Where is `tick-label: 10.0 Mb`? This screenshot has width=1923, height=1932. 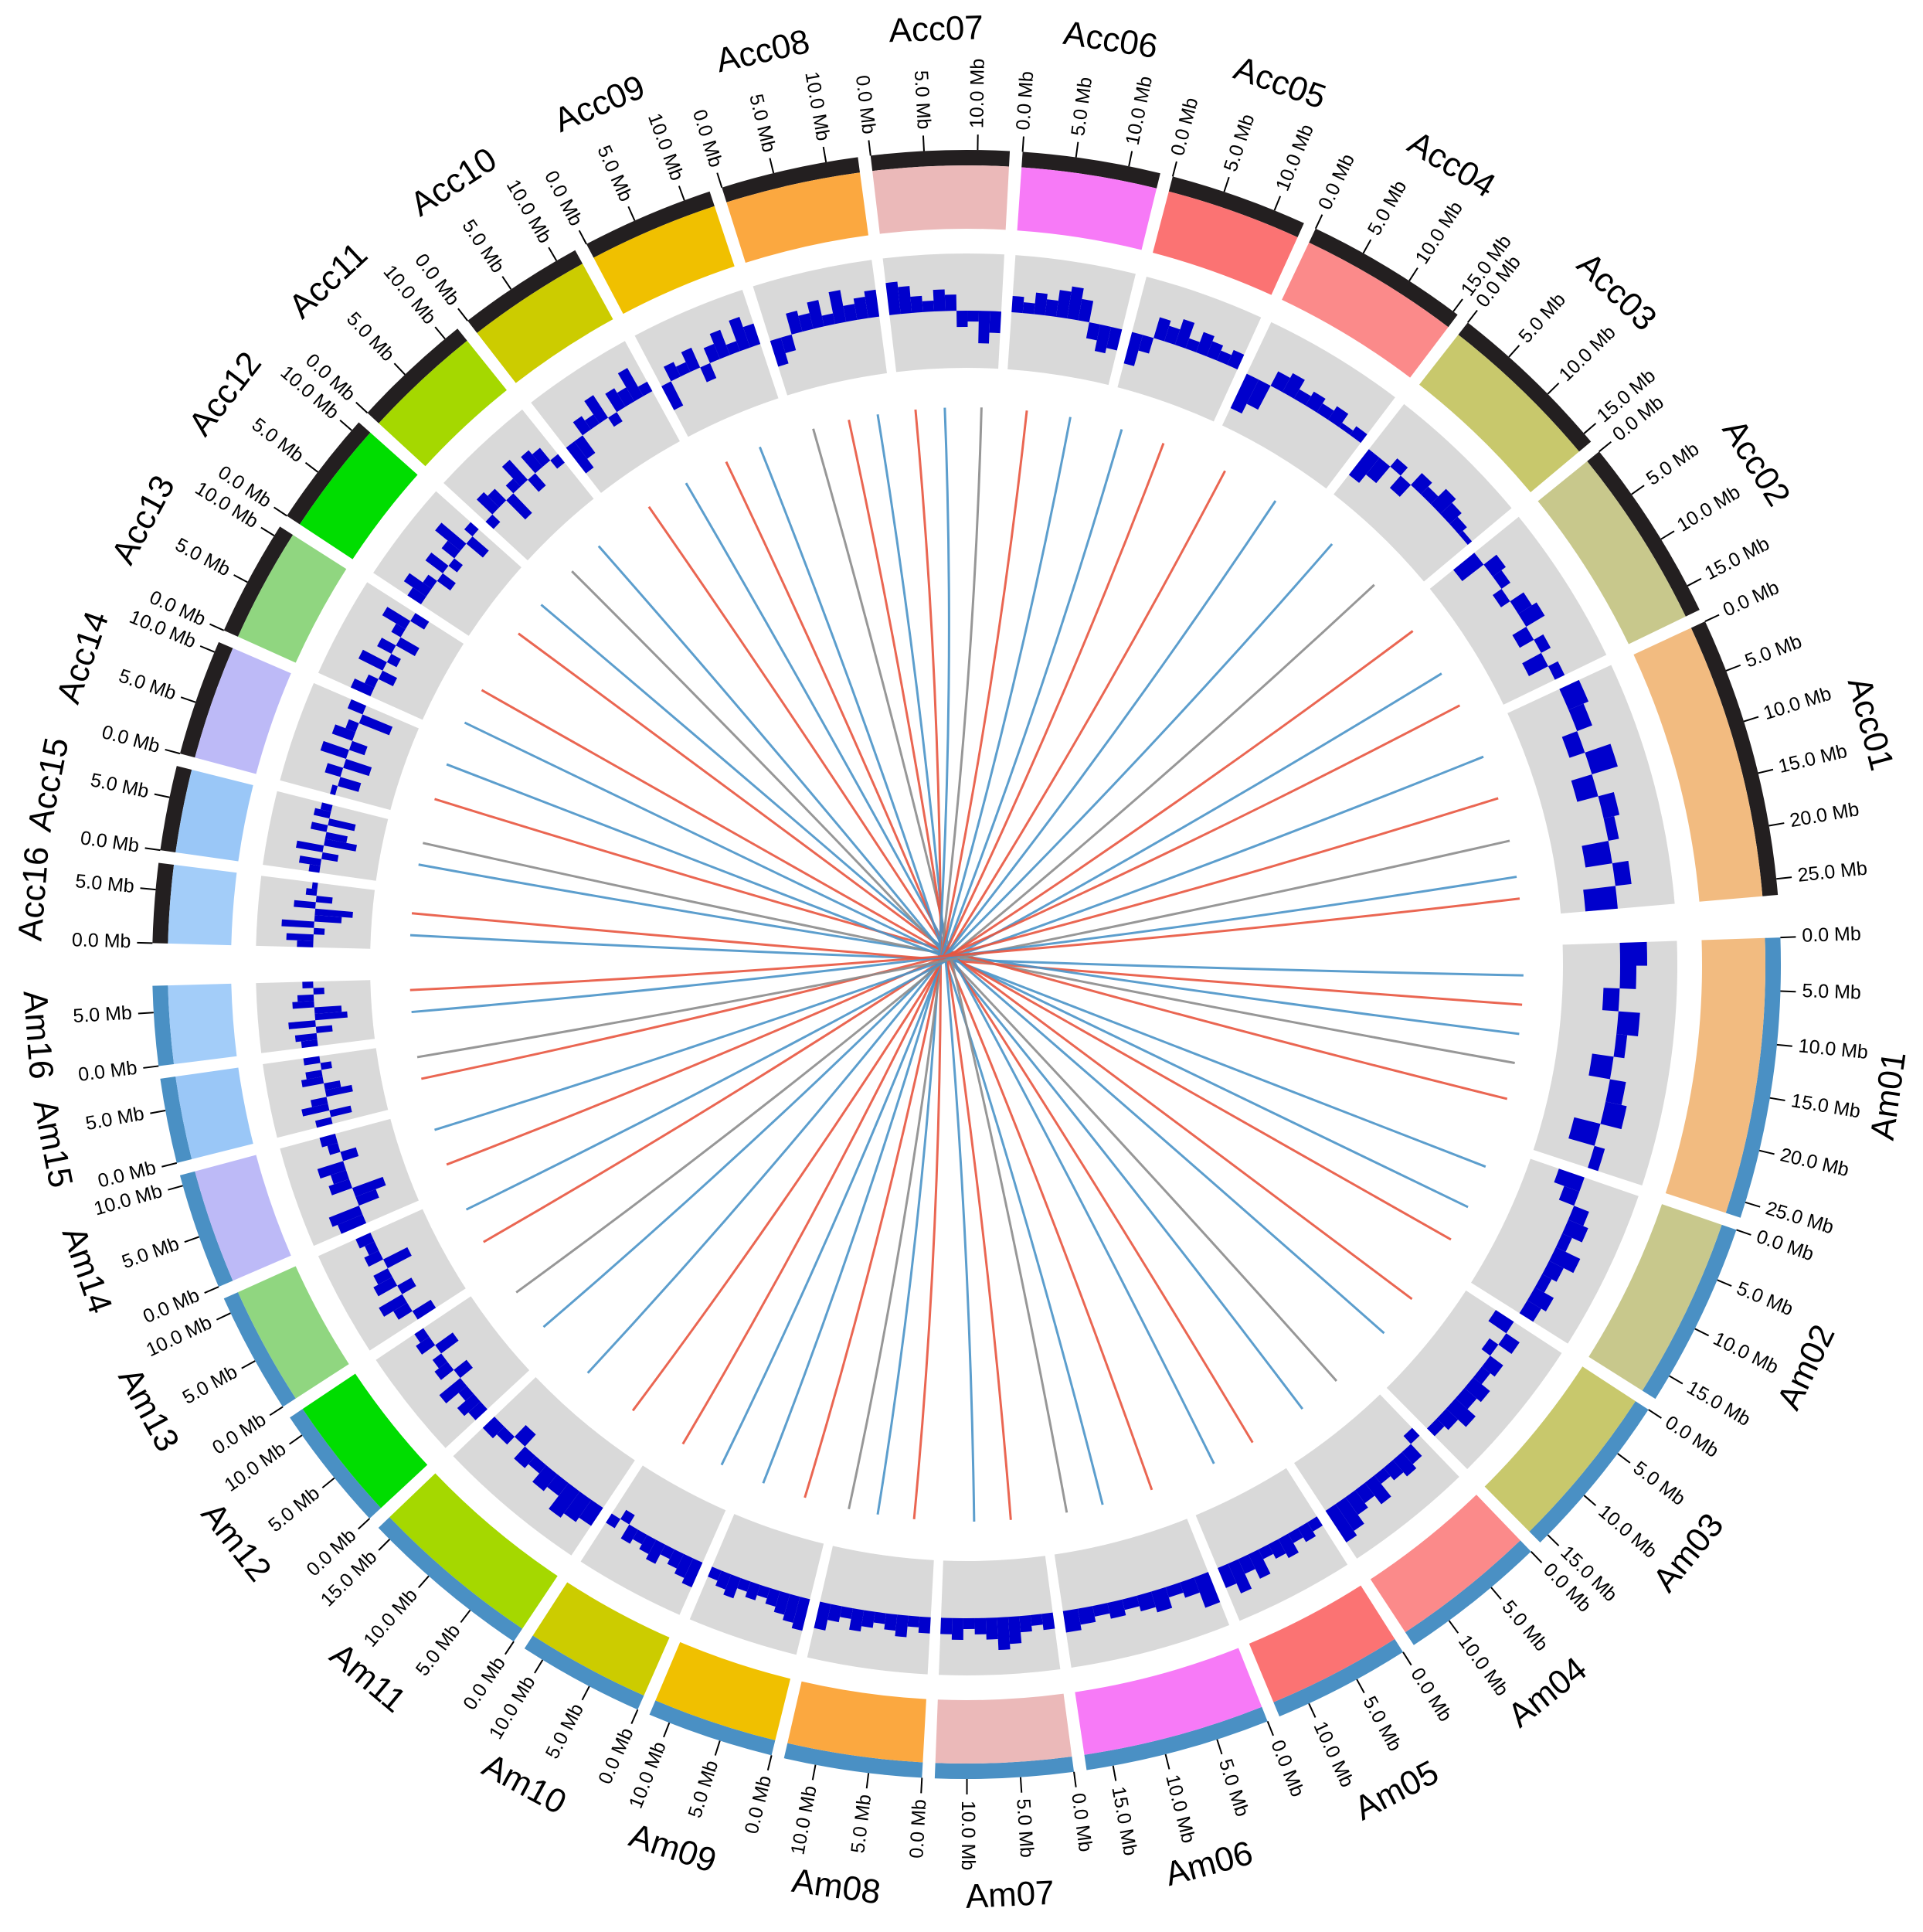 tick-label: 10.0 Mb is located at coordinates (977, 94).